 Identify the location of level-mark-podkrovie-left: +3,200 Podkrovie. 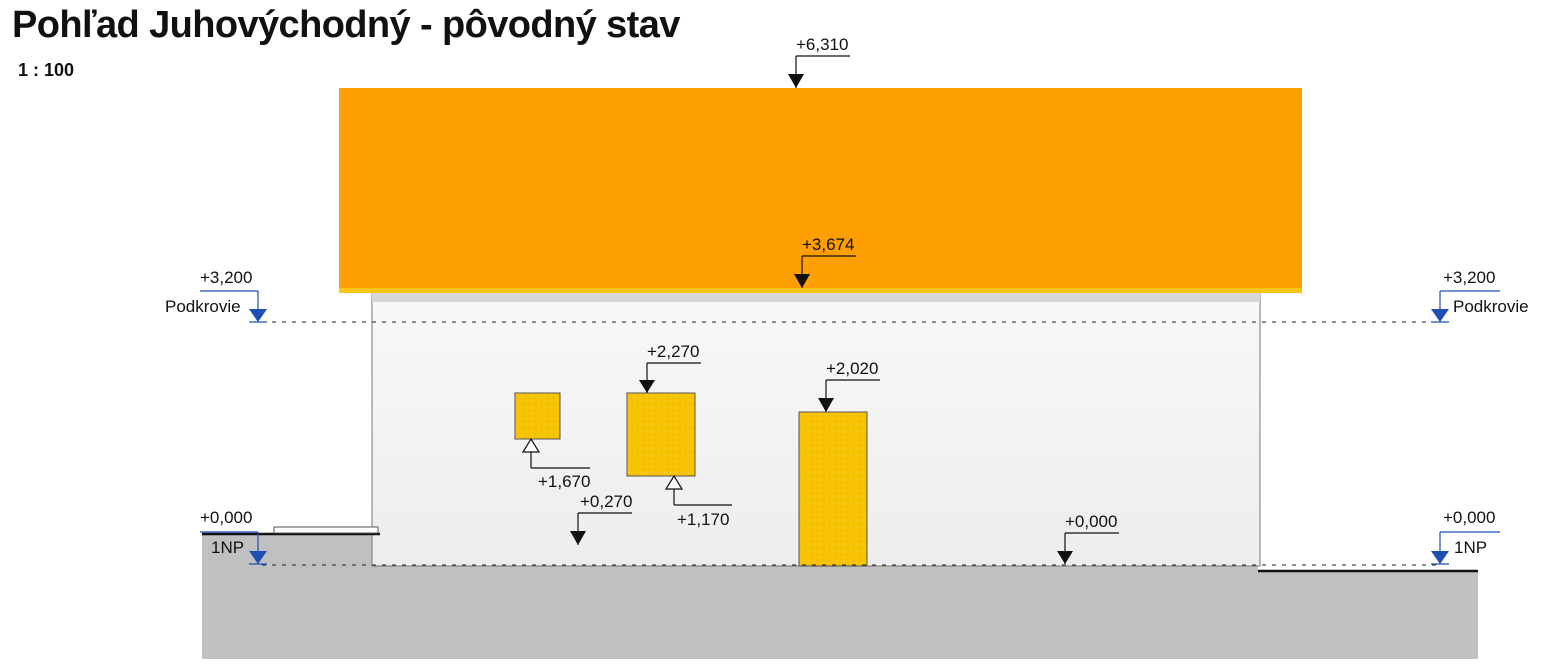
(216, 295).